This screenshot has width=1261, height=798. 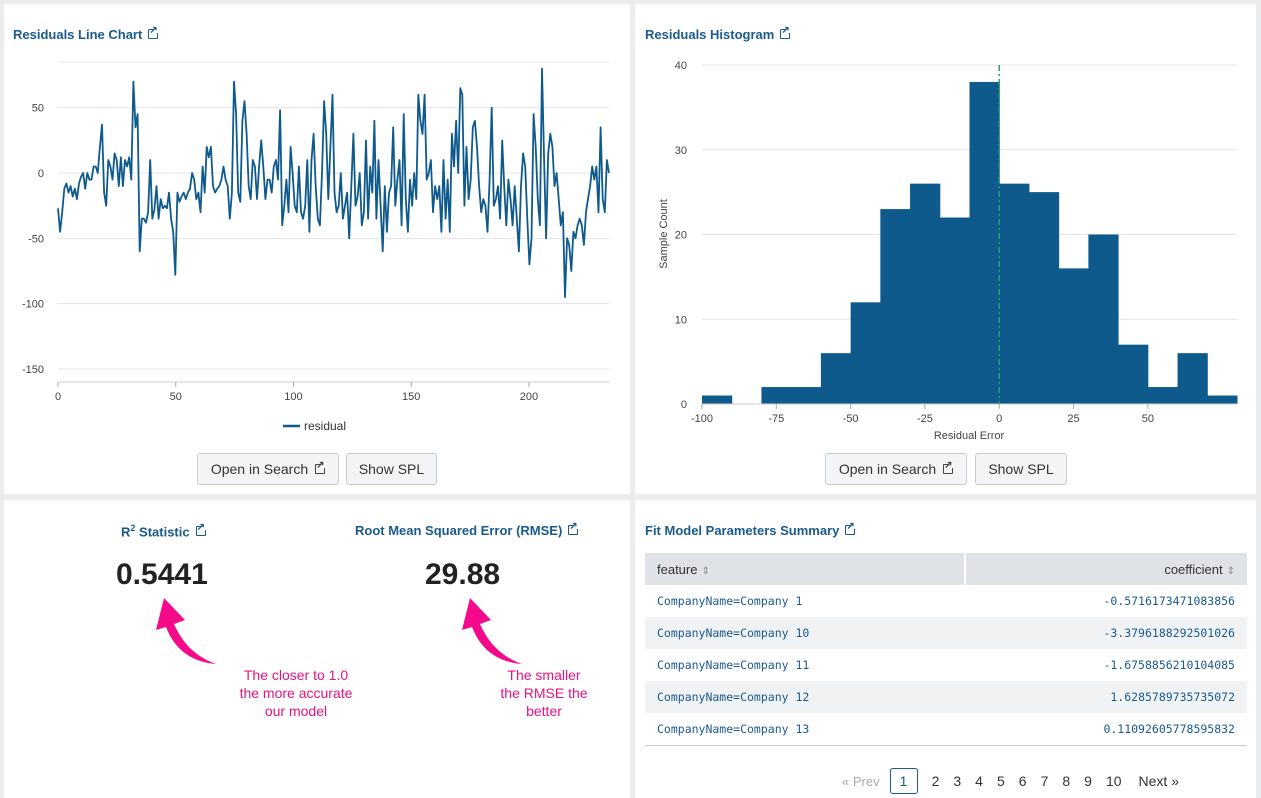 I want to click on line-chart-title-link: Residuals Line Chart, so click(x=86, y=33).